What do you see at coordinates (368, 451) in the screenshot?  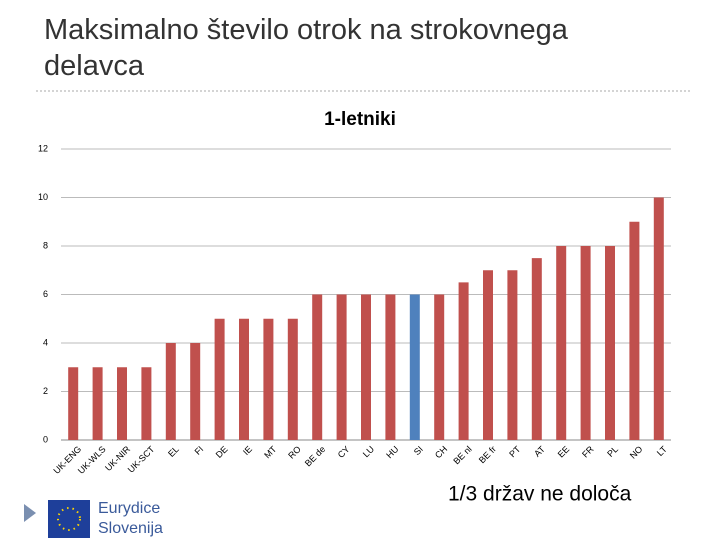 I see `x-tick-label: LU` at bounding box center [368, 451].